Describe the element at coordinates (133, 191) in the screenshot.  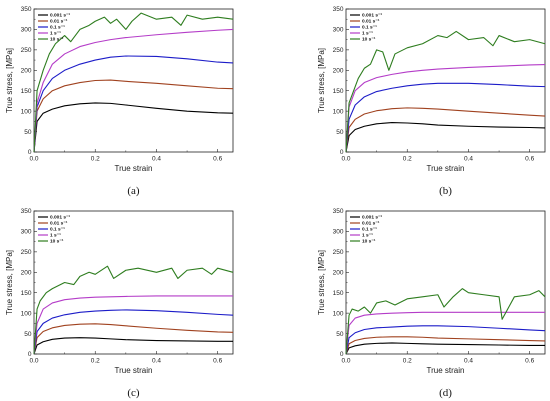
I see `panel-label: (a)` at that location.